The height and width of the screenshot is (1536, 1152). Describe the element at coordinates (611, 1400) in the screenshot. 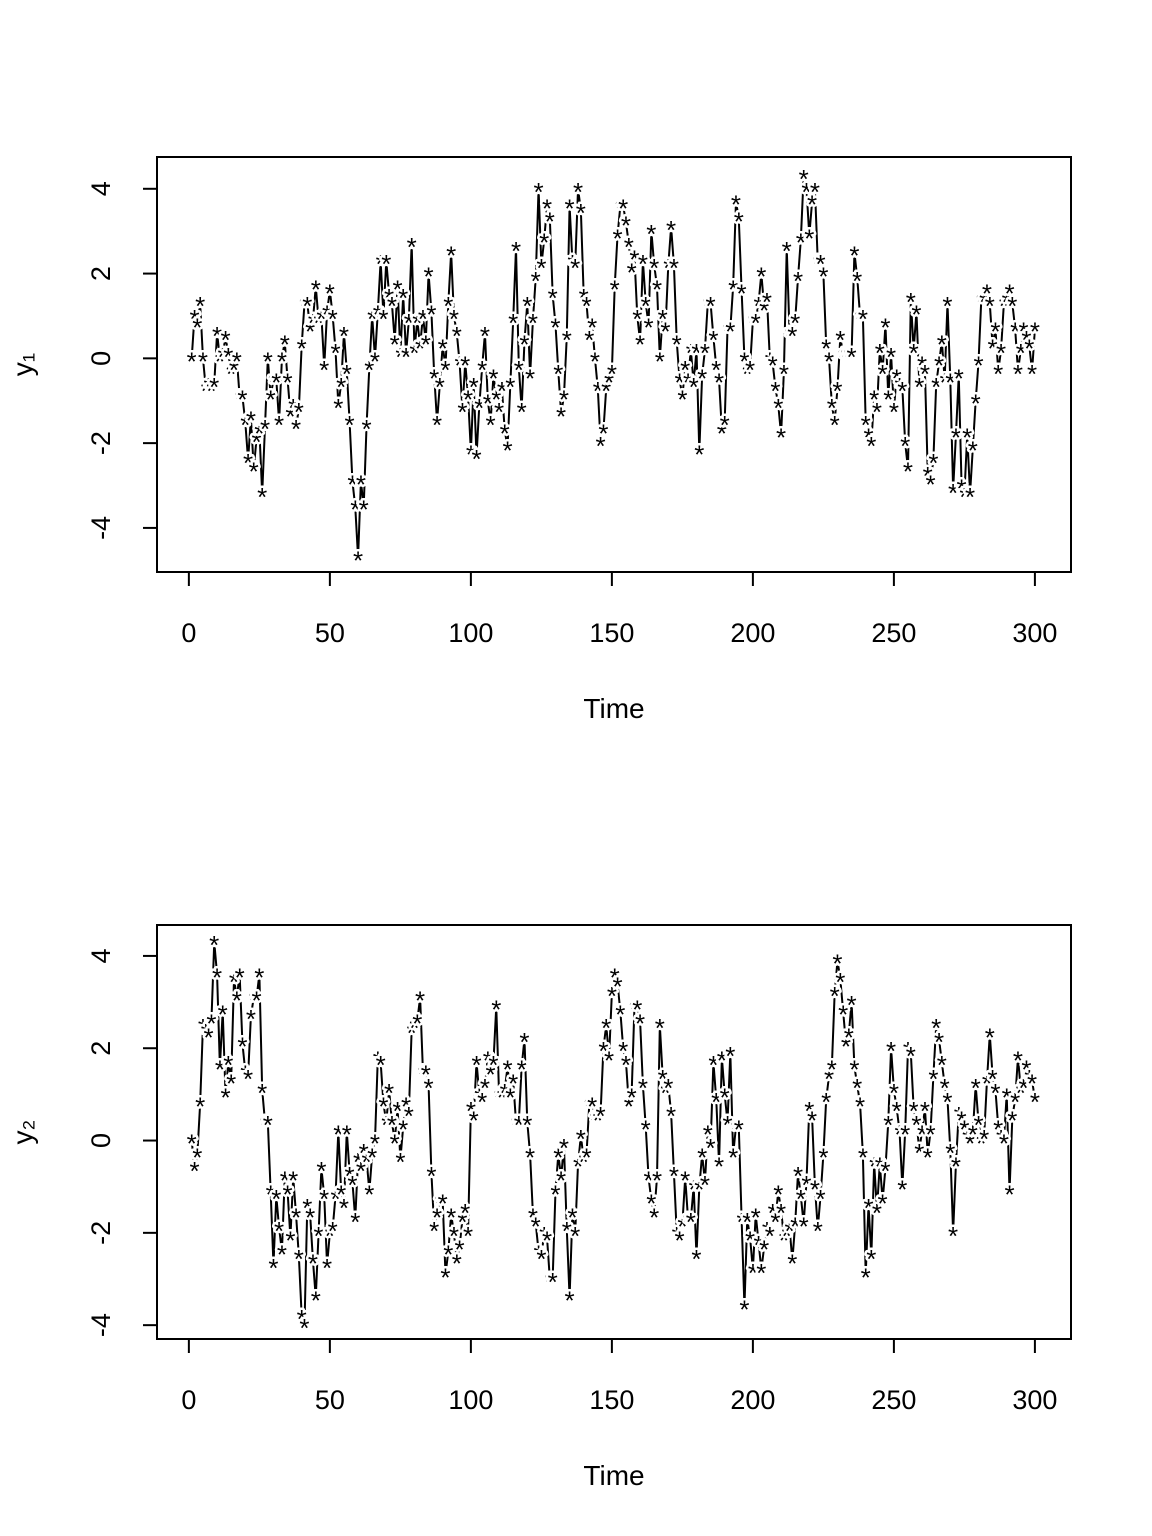

I see `x-tick-label: 150` at that location.